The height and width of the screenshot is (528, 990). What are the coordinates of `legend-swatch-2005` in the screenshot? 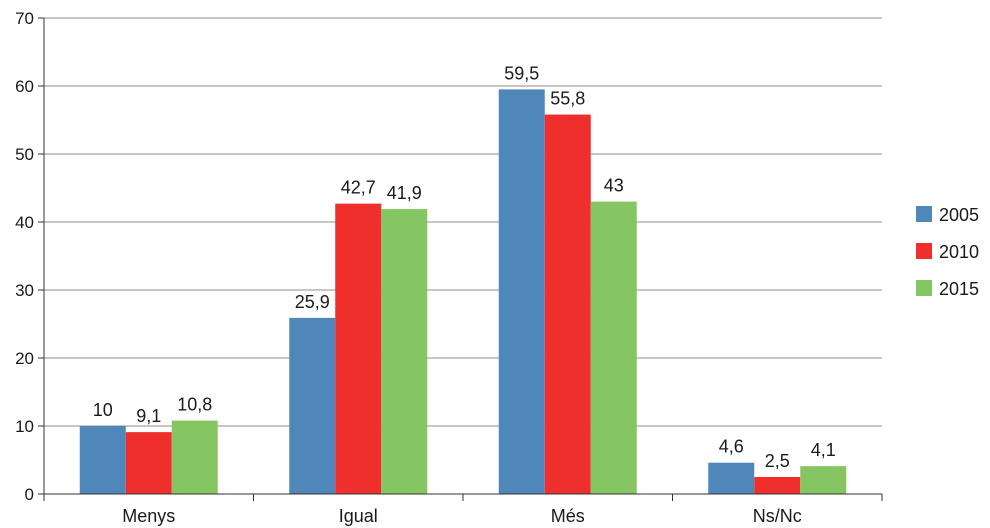 It's located at (924, 214).